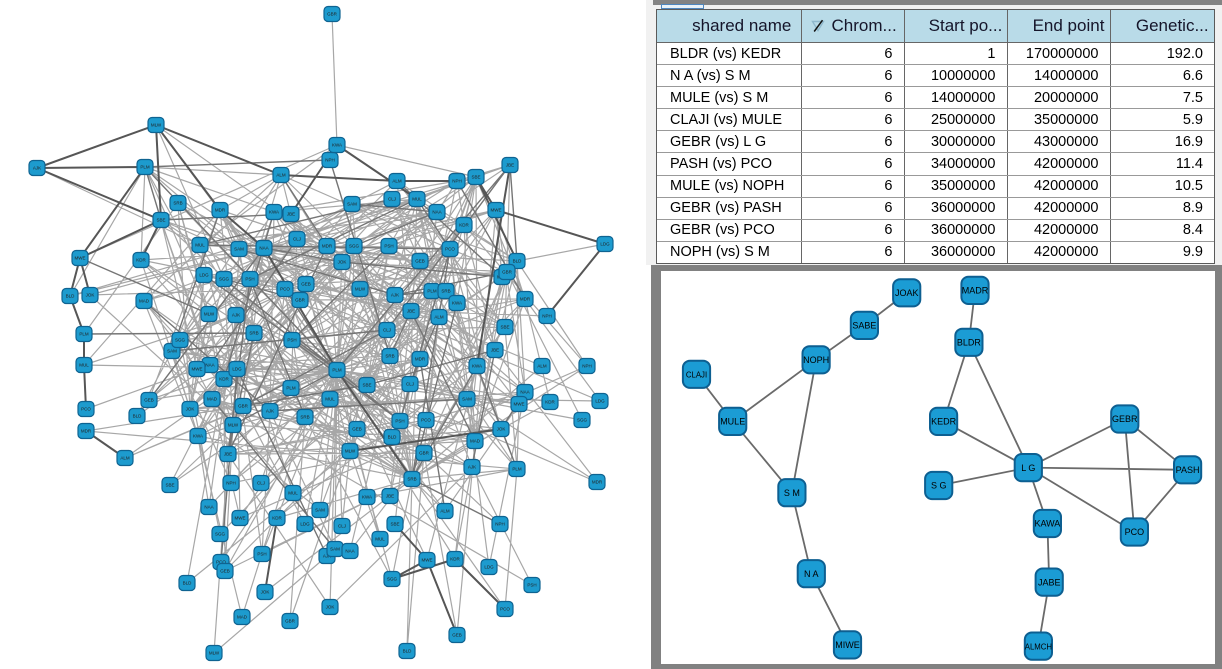 This screenshot has height=669, width=1222. Describe the element at coordinates (1188, 470) in the screenshot. I see `svg-text: PASH` at that location.